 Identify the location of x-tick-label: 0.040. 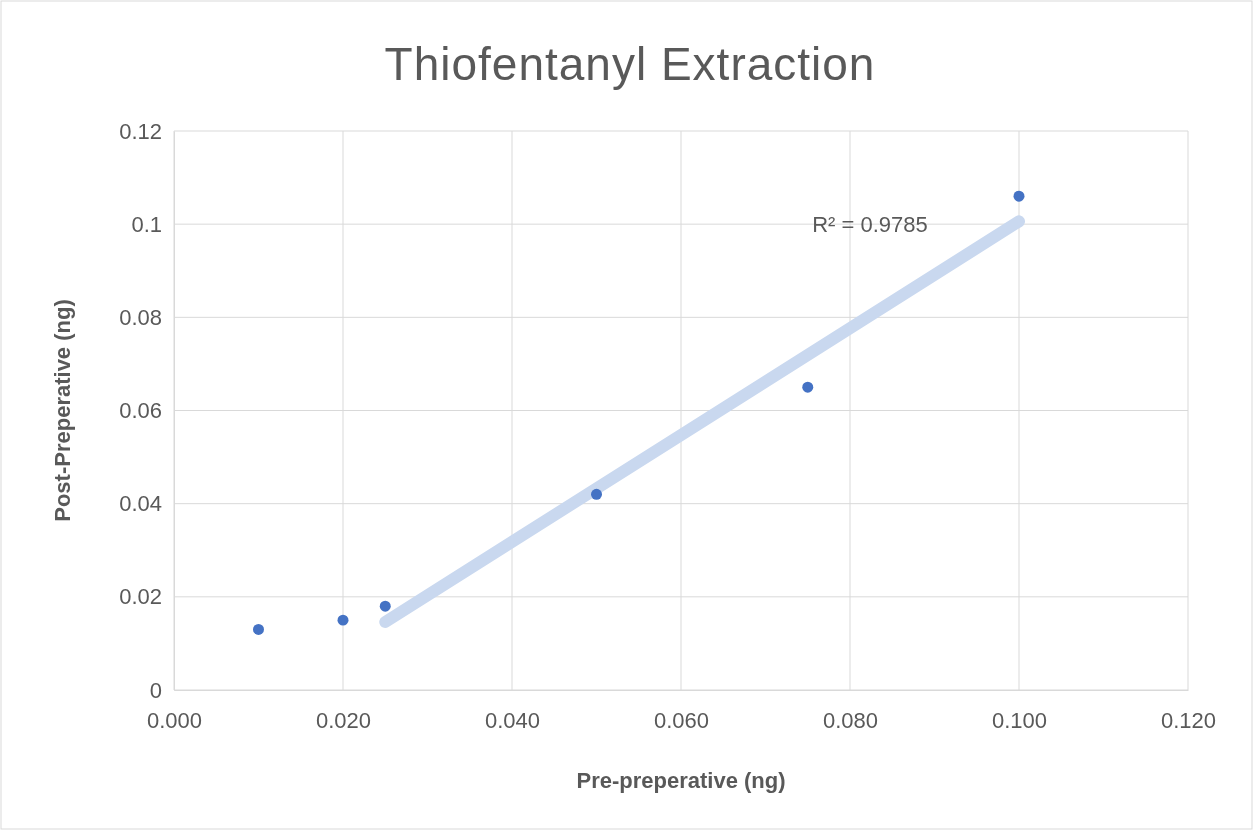
(512, 720).